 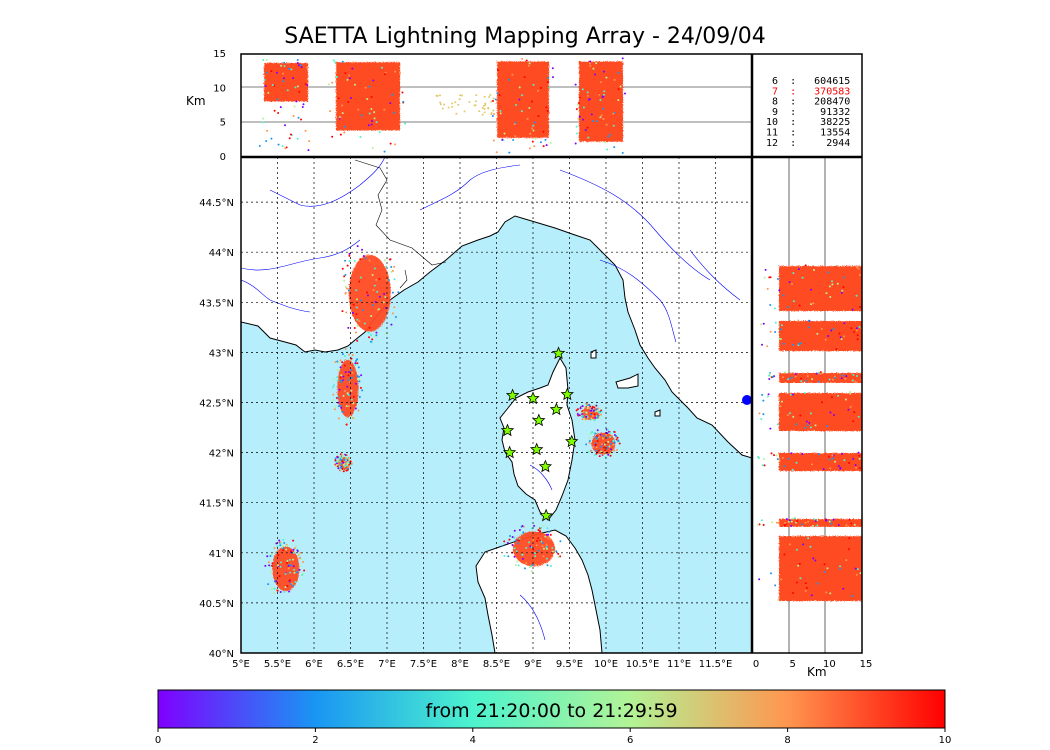 I want to click on height-band, so click(x=820, y=461).